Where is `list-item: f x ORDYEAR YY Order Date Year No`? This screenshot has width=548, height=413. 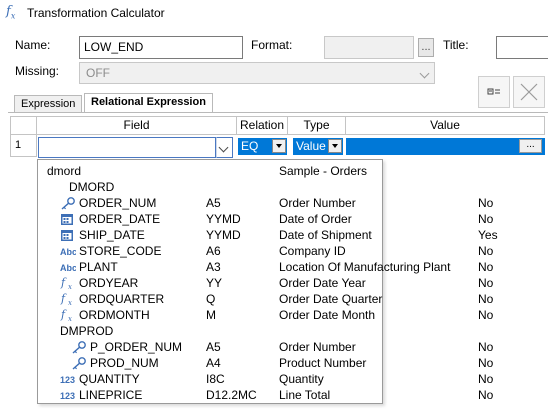 list-item: f x ORDYEAR YY Order Date Year No is located at coordinates (265, 283).